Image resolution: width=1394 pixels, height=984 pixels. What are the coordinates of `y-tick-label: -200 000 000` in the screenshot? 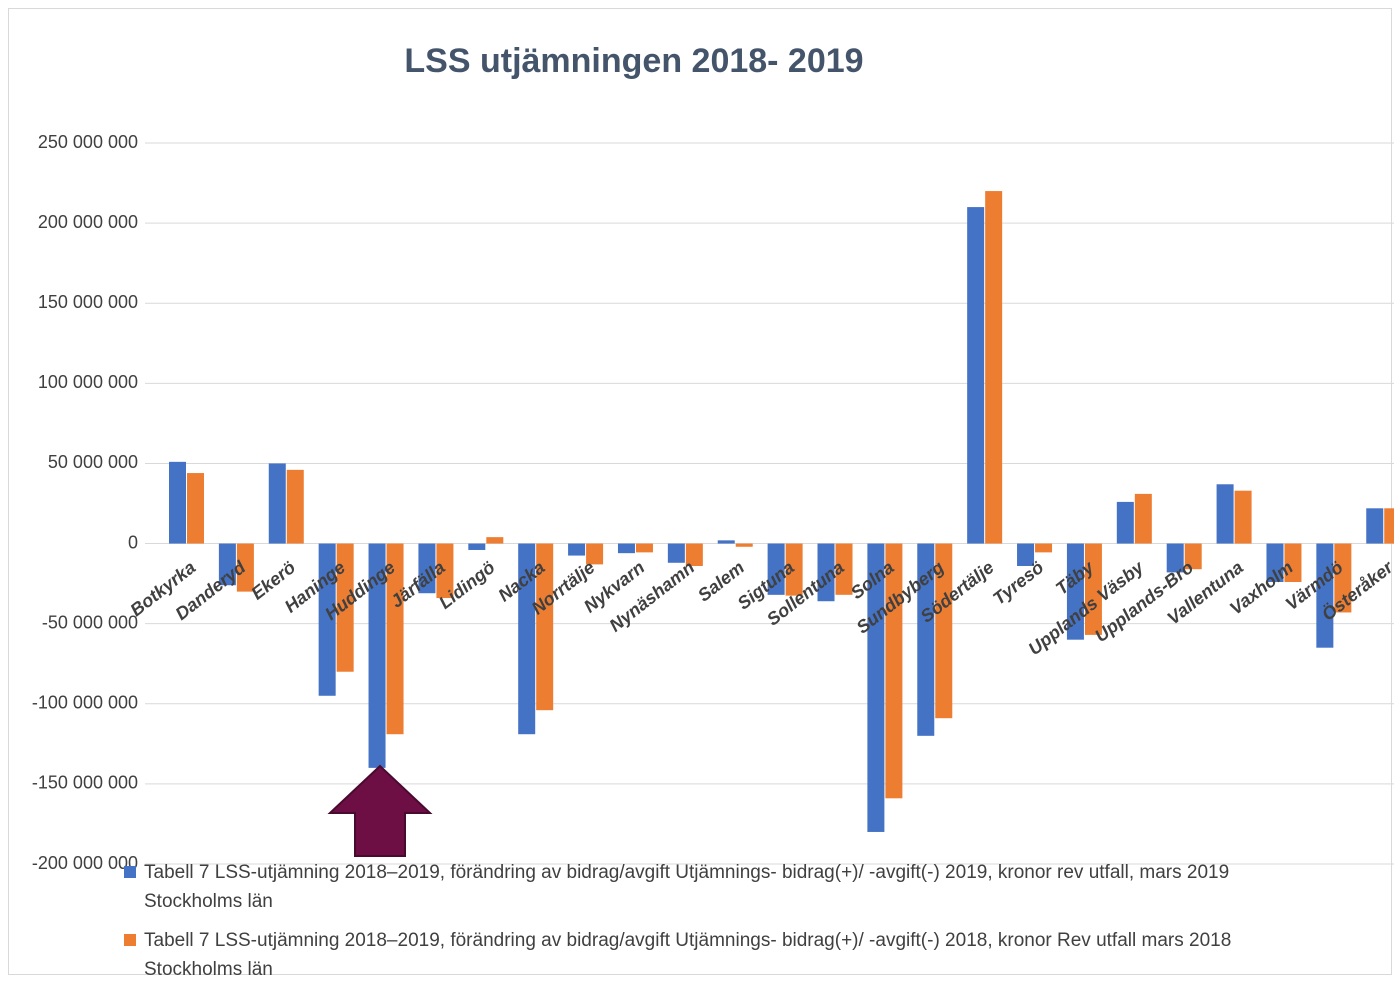 It's located at (85, 863).